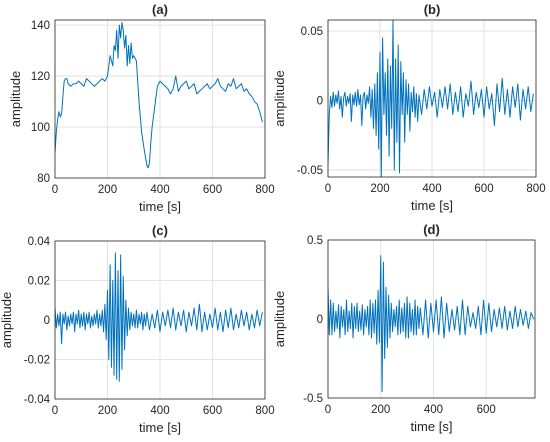 The height and width of the screenshot is (442, 550). Describe the element at coordinates (313, 399) in the screenshot. I see `y-tick-label: -0.5` at that location.